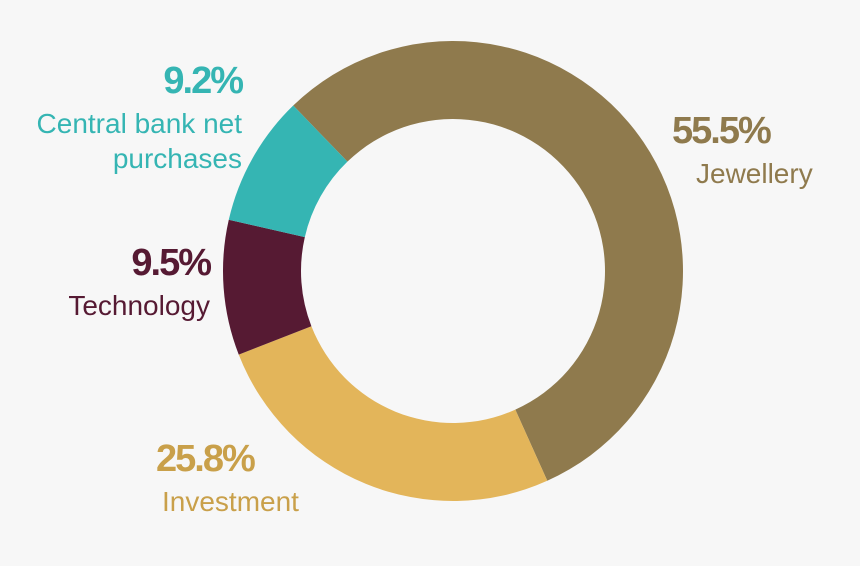  Describe the element at coordinates (230, 501) in the screenshot. I see `category-label: Investment` at that location.